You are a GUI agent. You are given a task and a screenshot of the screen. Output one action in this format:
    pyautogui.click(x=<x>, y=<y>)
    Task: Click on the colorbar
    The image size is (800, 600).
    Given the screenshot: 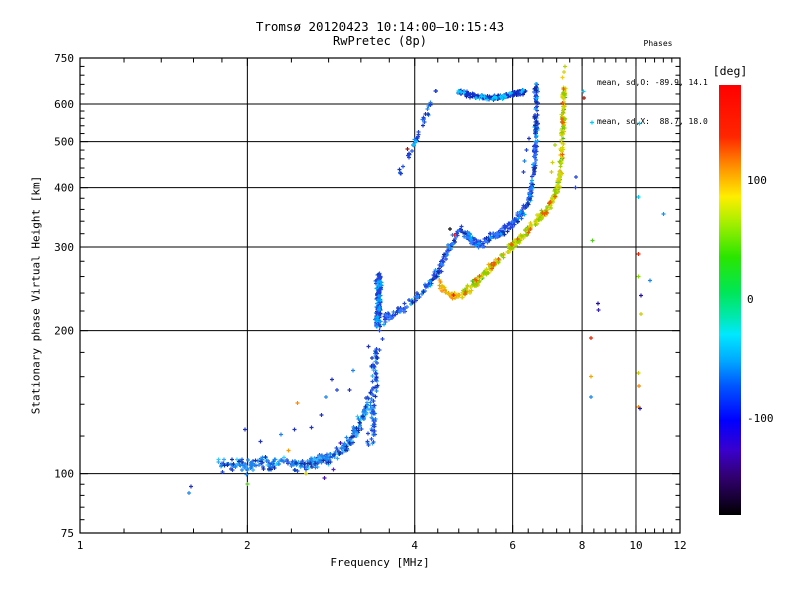 What is the action you would take?
    pyautogui.click(x=730, y=300)
    